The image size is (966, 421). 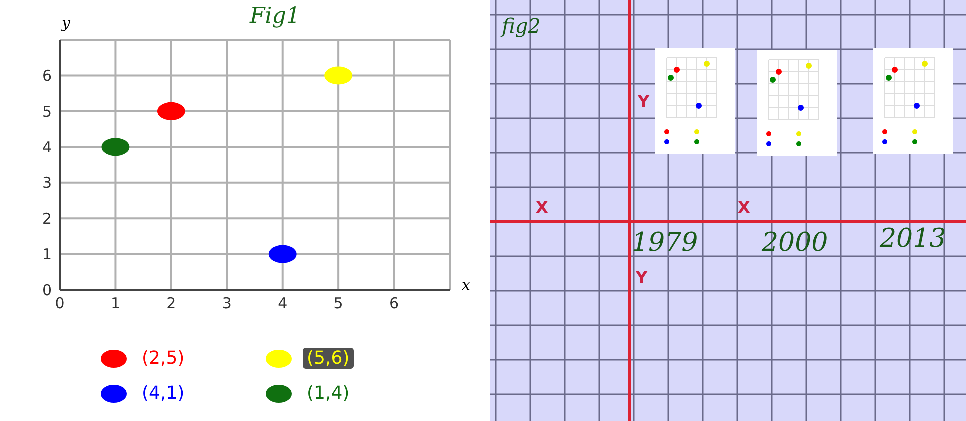 I want to click on y-tick-label: 1, so click(x=47, y=255).